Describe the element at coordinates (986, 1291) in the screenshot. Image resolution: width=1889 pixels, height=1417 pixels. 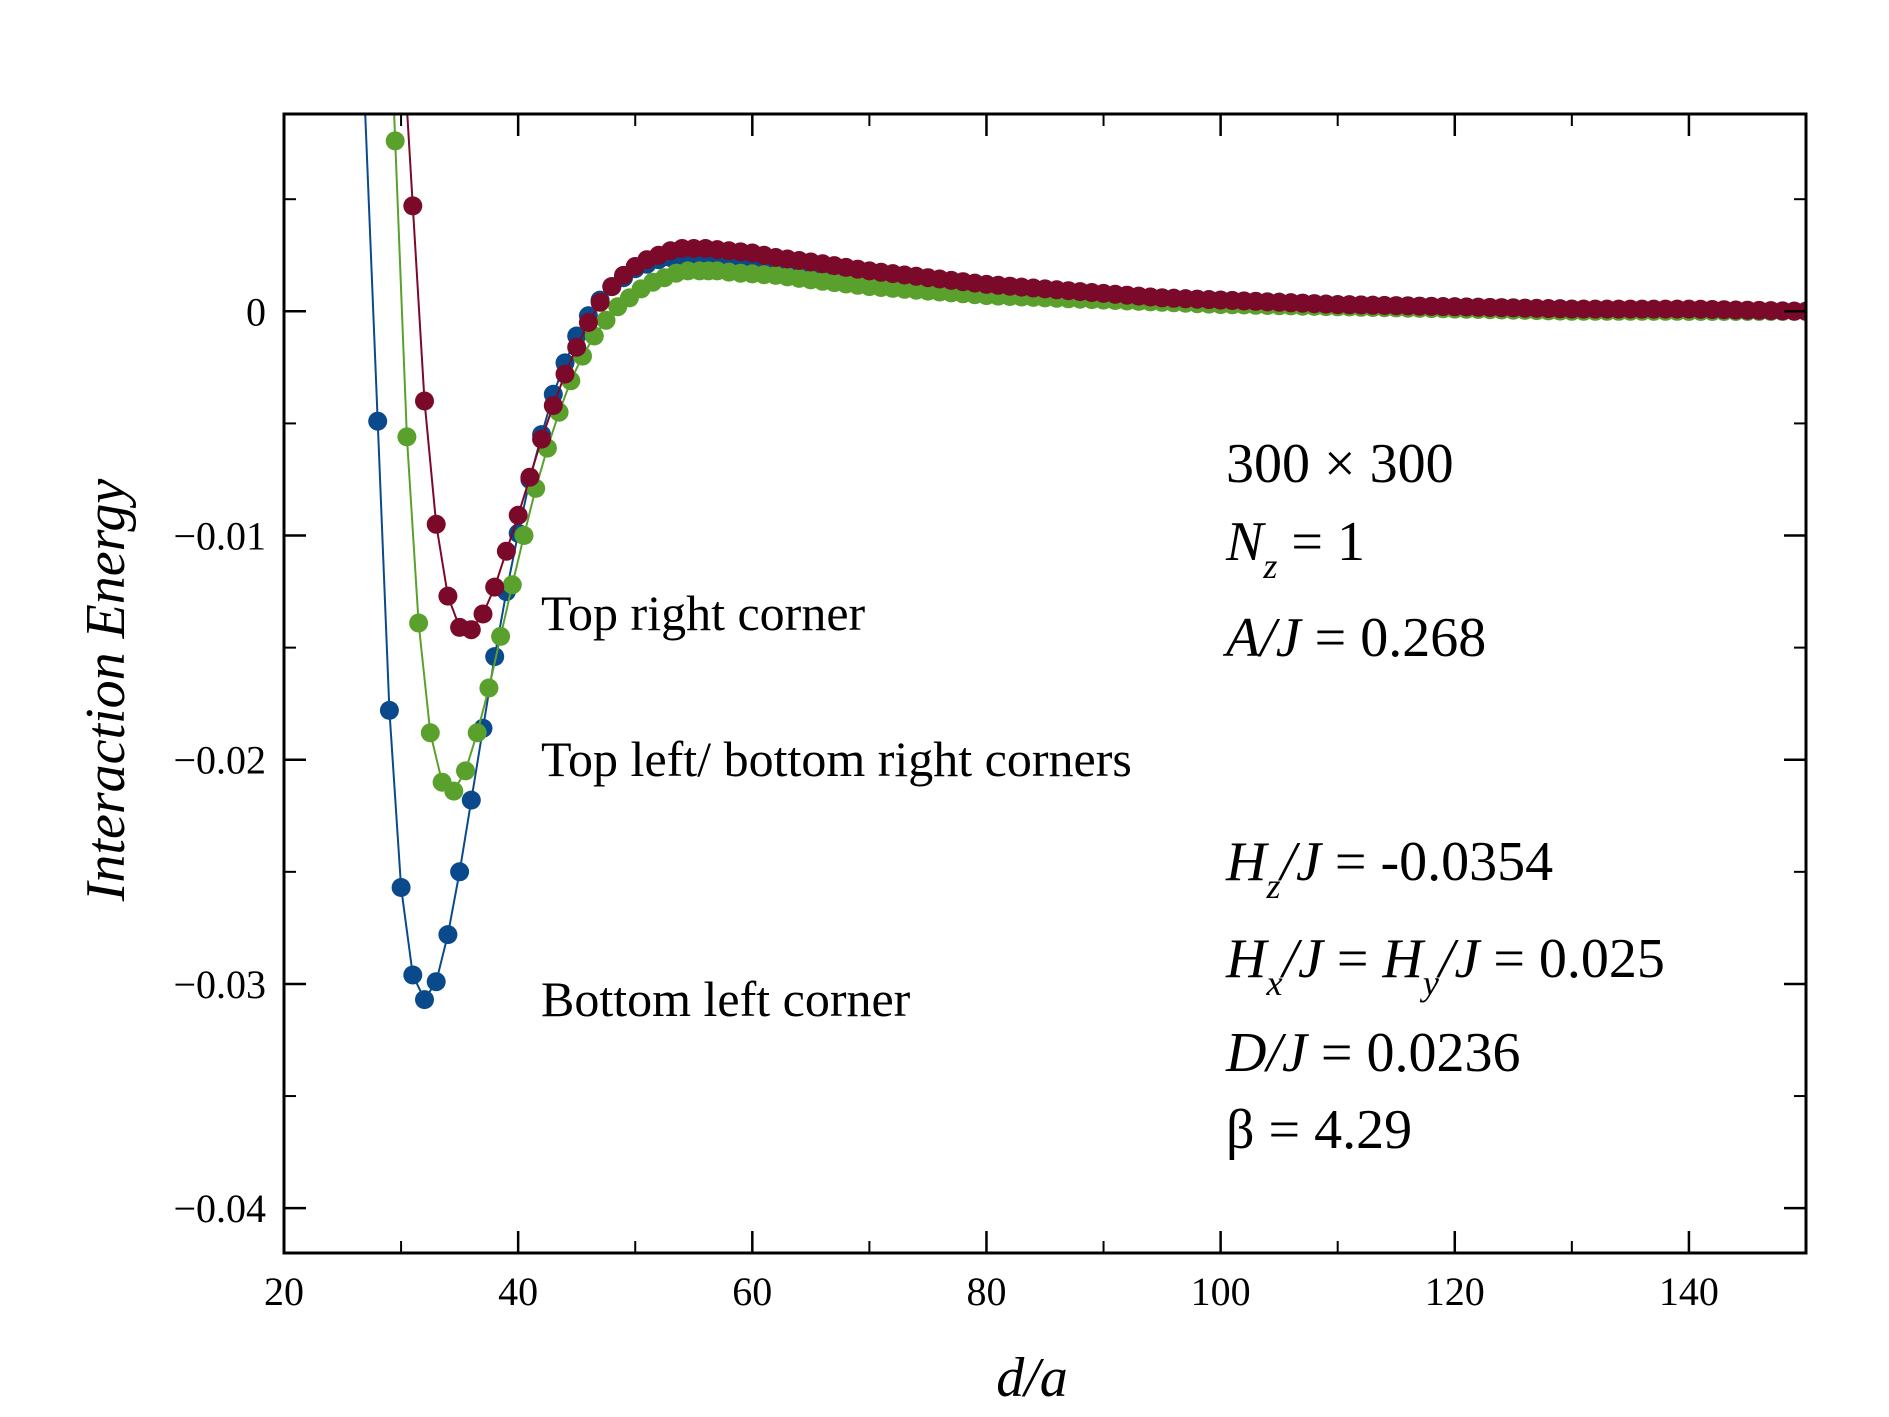
I see `x-tick-label: 80` at that location.